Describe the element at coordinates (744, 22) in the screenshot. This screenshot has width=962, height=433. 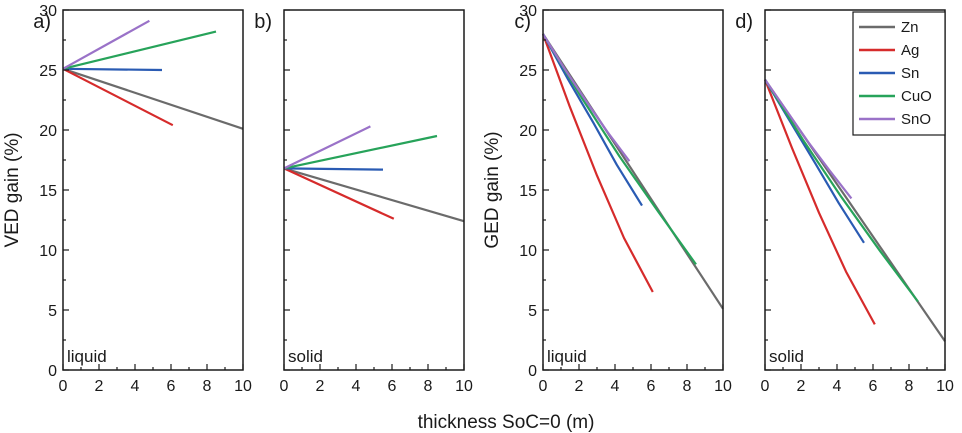
I see `panel-letter: d)` at that location.